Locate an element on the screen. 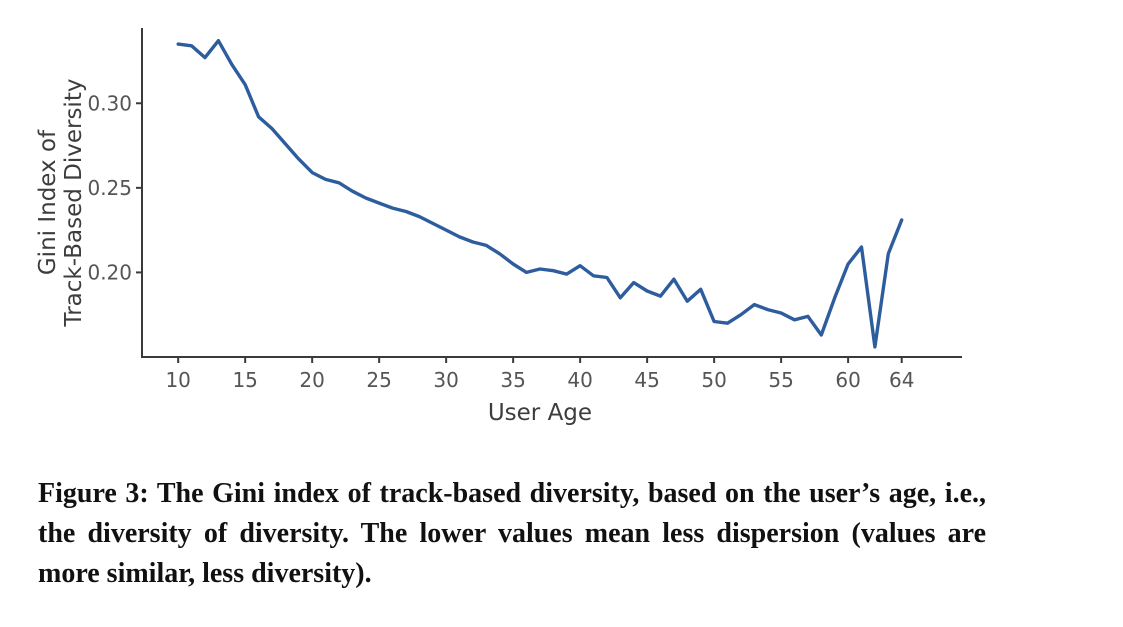 This screenshot has height=627, width=1123. x-tick-label: 10 is located at coordinates (177, 380).